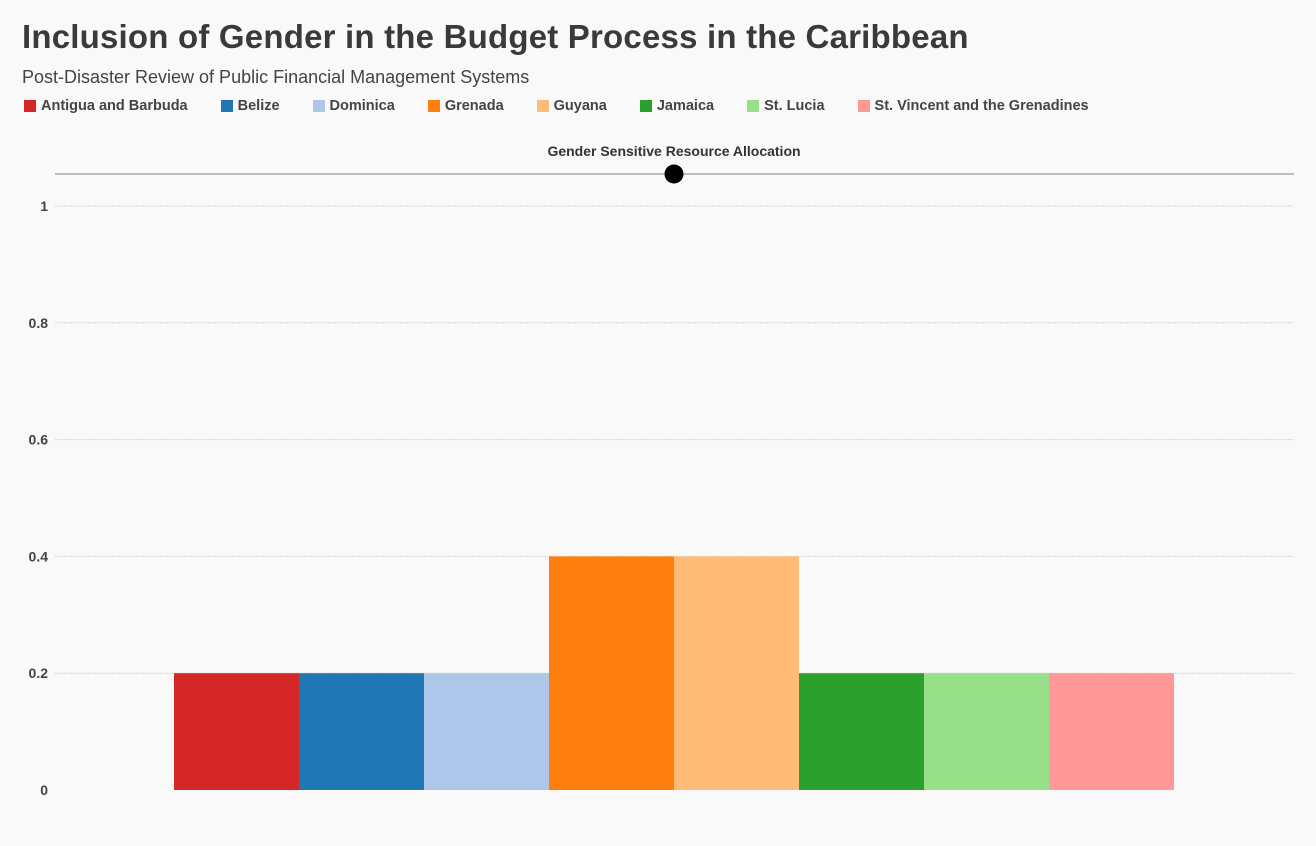 The width and height of the screenshot is (1316, 846). I want to click on legend-item: Dominica, so click(353, 106).